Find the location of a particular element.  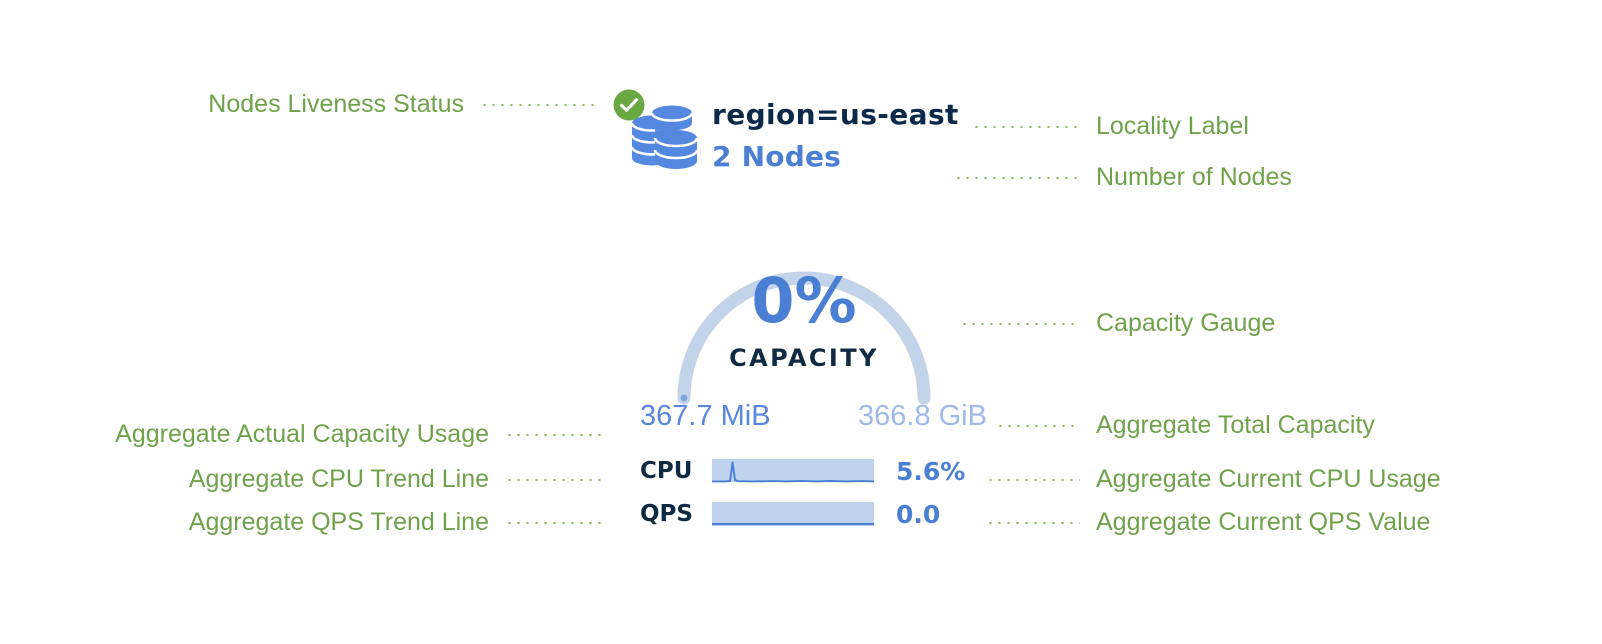

annotation-capacity-gauge: Capacity Gauge is located at coordinates (1117, 323).